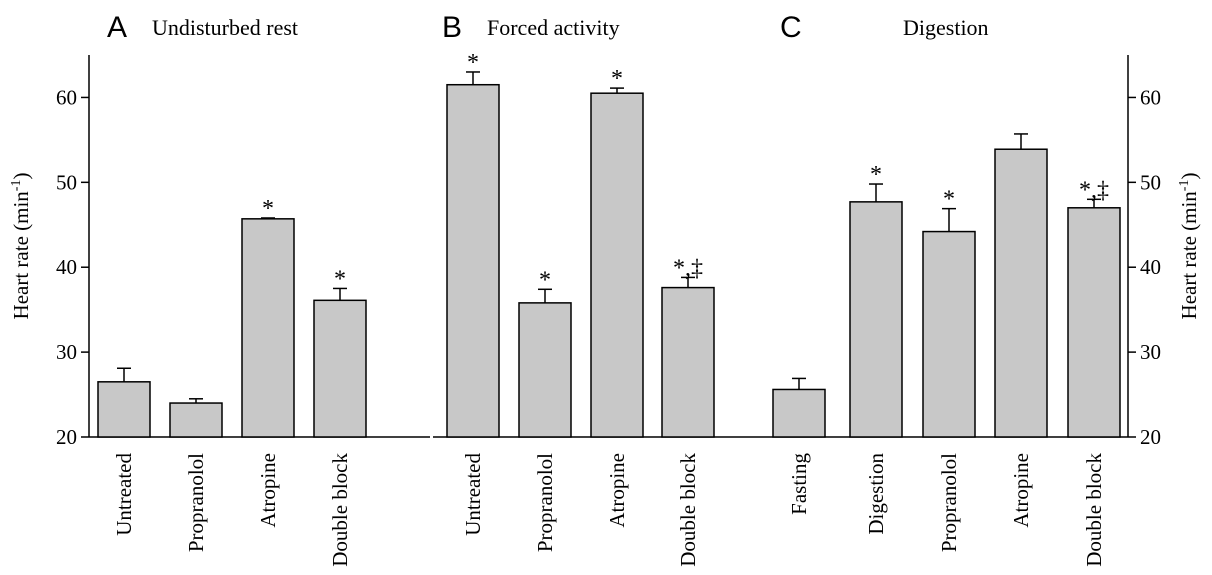 The image size is (1212, 575). Describe the element at coordinates (946, 27) in the screenshot. I see `panel-title: Digestion` at that location.